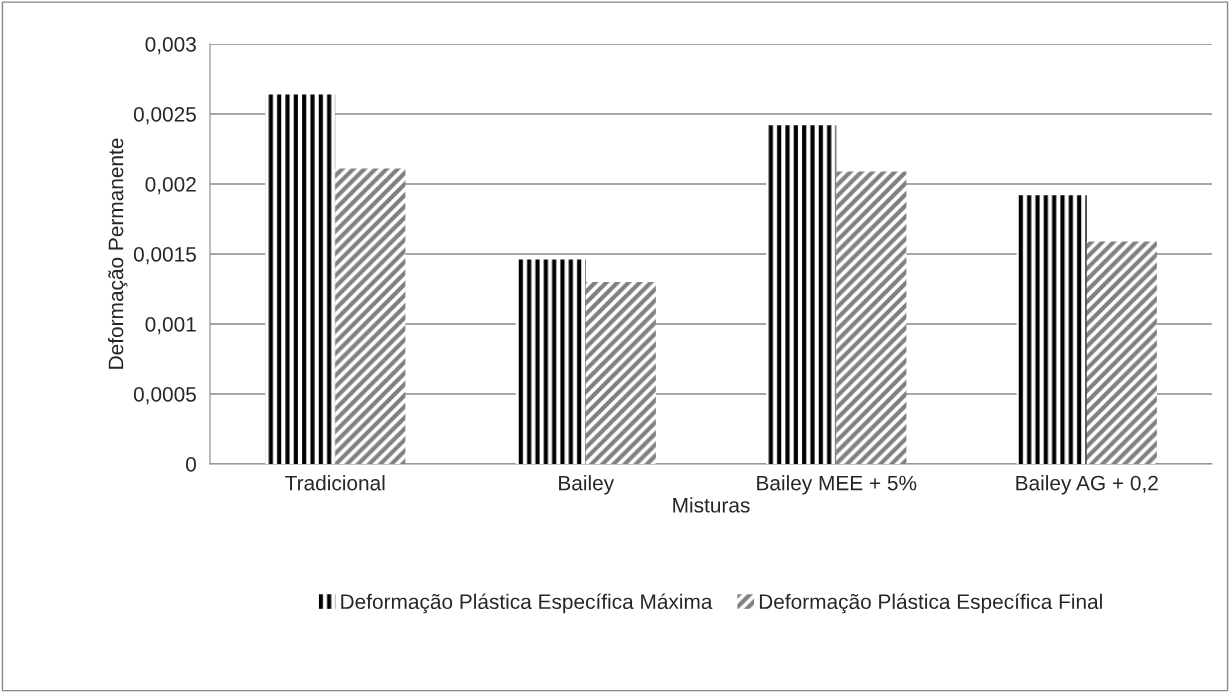  What do you see at coordinates (170, 326) in the screenshot?
I see `y-tick-label: 0,001` at bounding box center [170, 326].